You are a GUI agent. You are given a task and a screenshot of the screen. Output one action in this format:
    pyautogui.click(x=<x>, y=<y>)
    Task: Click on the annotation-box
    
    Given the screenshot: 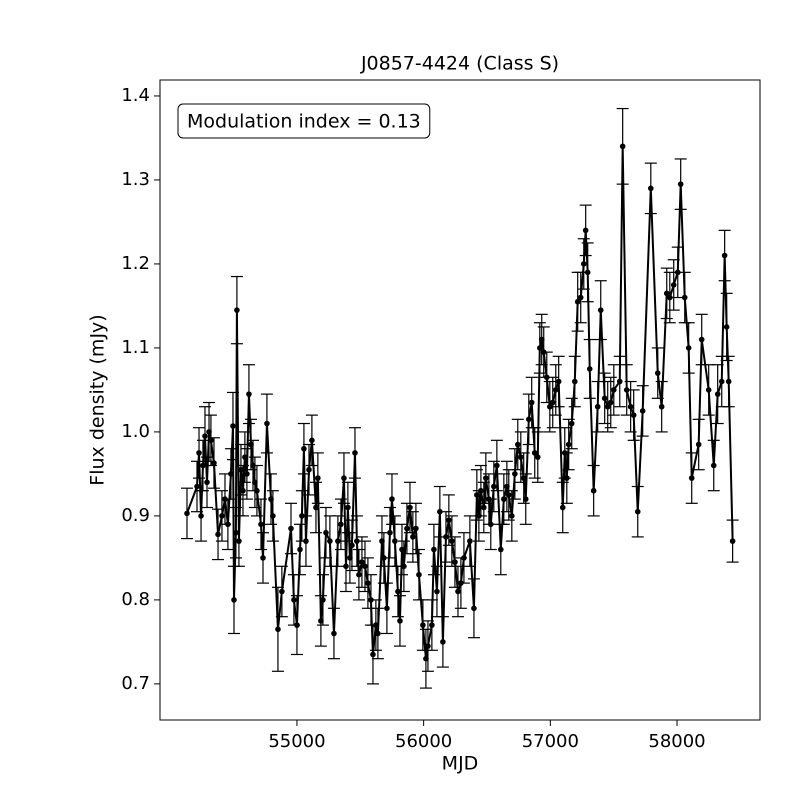 What is the action you would take?
    pyautogui.click(x=304, y=121)
    